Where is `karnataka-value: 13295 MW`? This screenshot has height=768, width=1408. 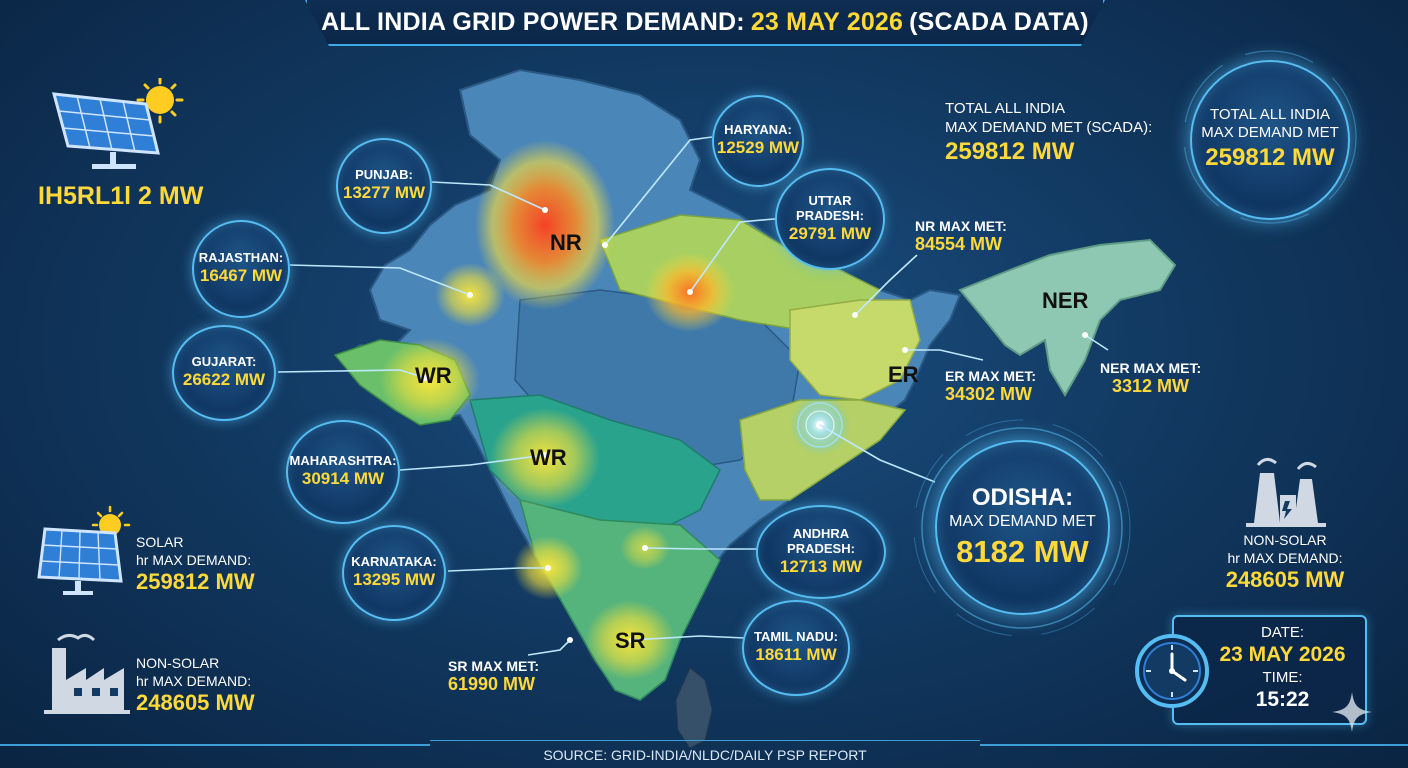 karnataka-value: 13295 MW is located at coordinates (394, 580).